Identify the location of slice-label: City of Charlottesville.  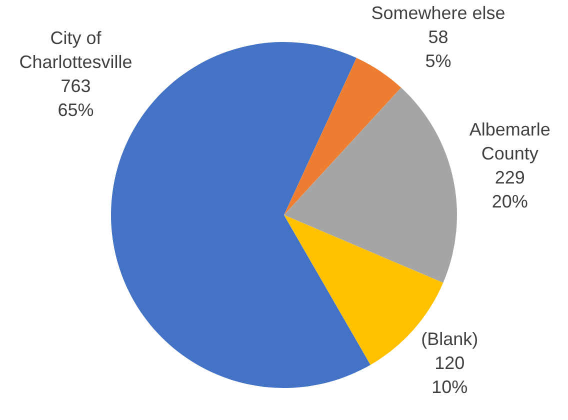
(75, 50).